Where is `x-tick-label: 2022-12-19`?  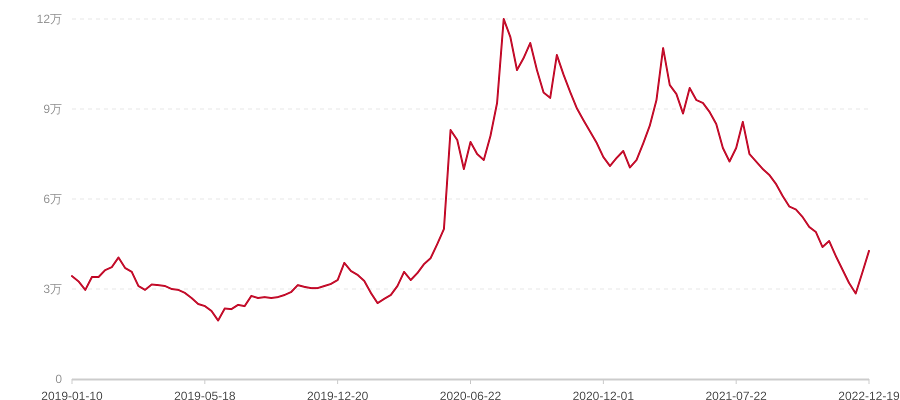 x-tick-label: 2022-12-19 is located at coordinates (869, 394).